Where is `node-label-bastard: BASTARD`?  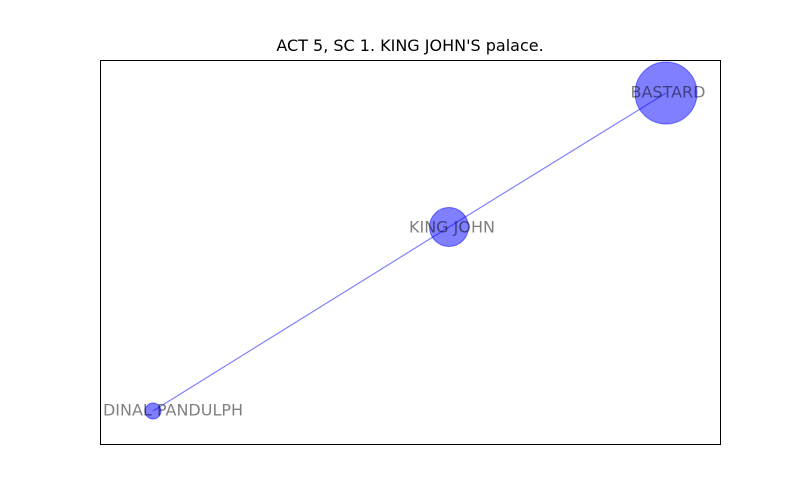 node-label-bastard: BASTARD is located at coordinates (668, 92).